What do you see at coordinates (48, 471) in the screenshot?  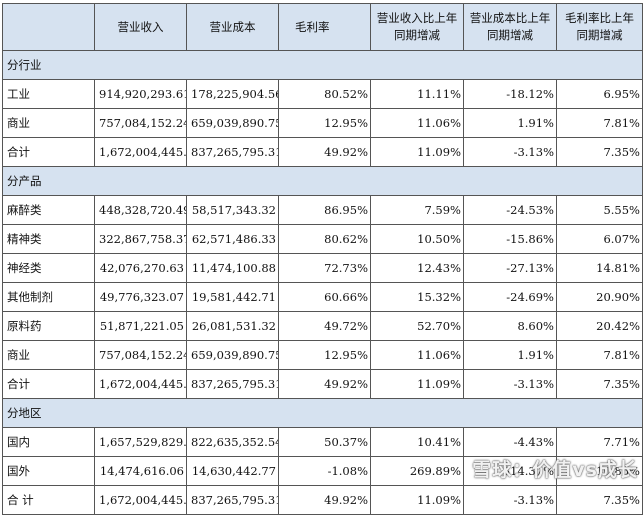 I see `row-label: 国外` at bounding box center [48, 471].